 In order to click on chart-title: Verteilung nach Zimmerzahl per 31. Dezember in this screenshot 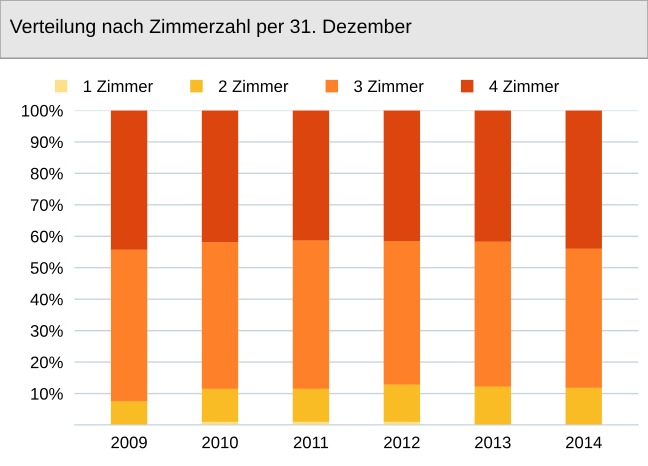, I will do `click(211, 28)`.